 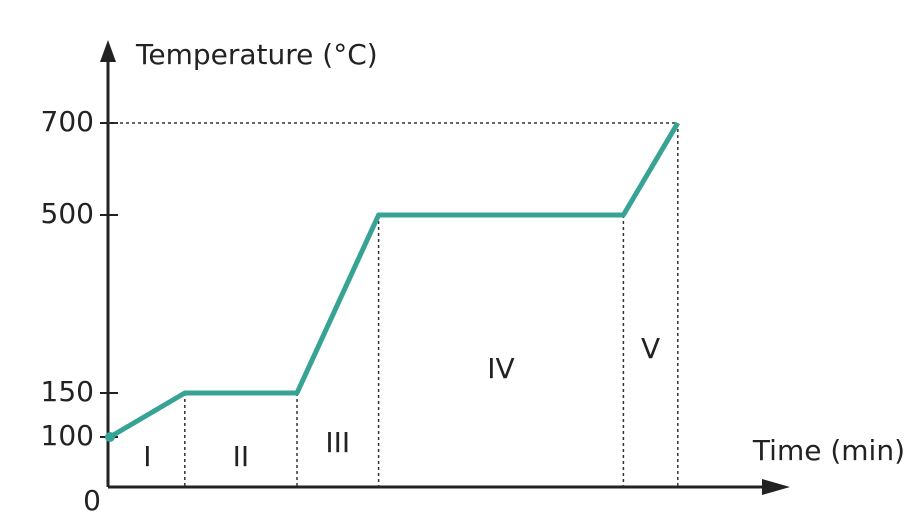 I want to click on x-axis-label: Time (min), so click(x=828, y=450).